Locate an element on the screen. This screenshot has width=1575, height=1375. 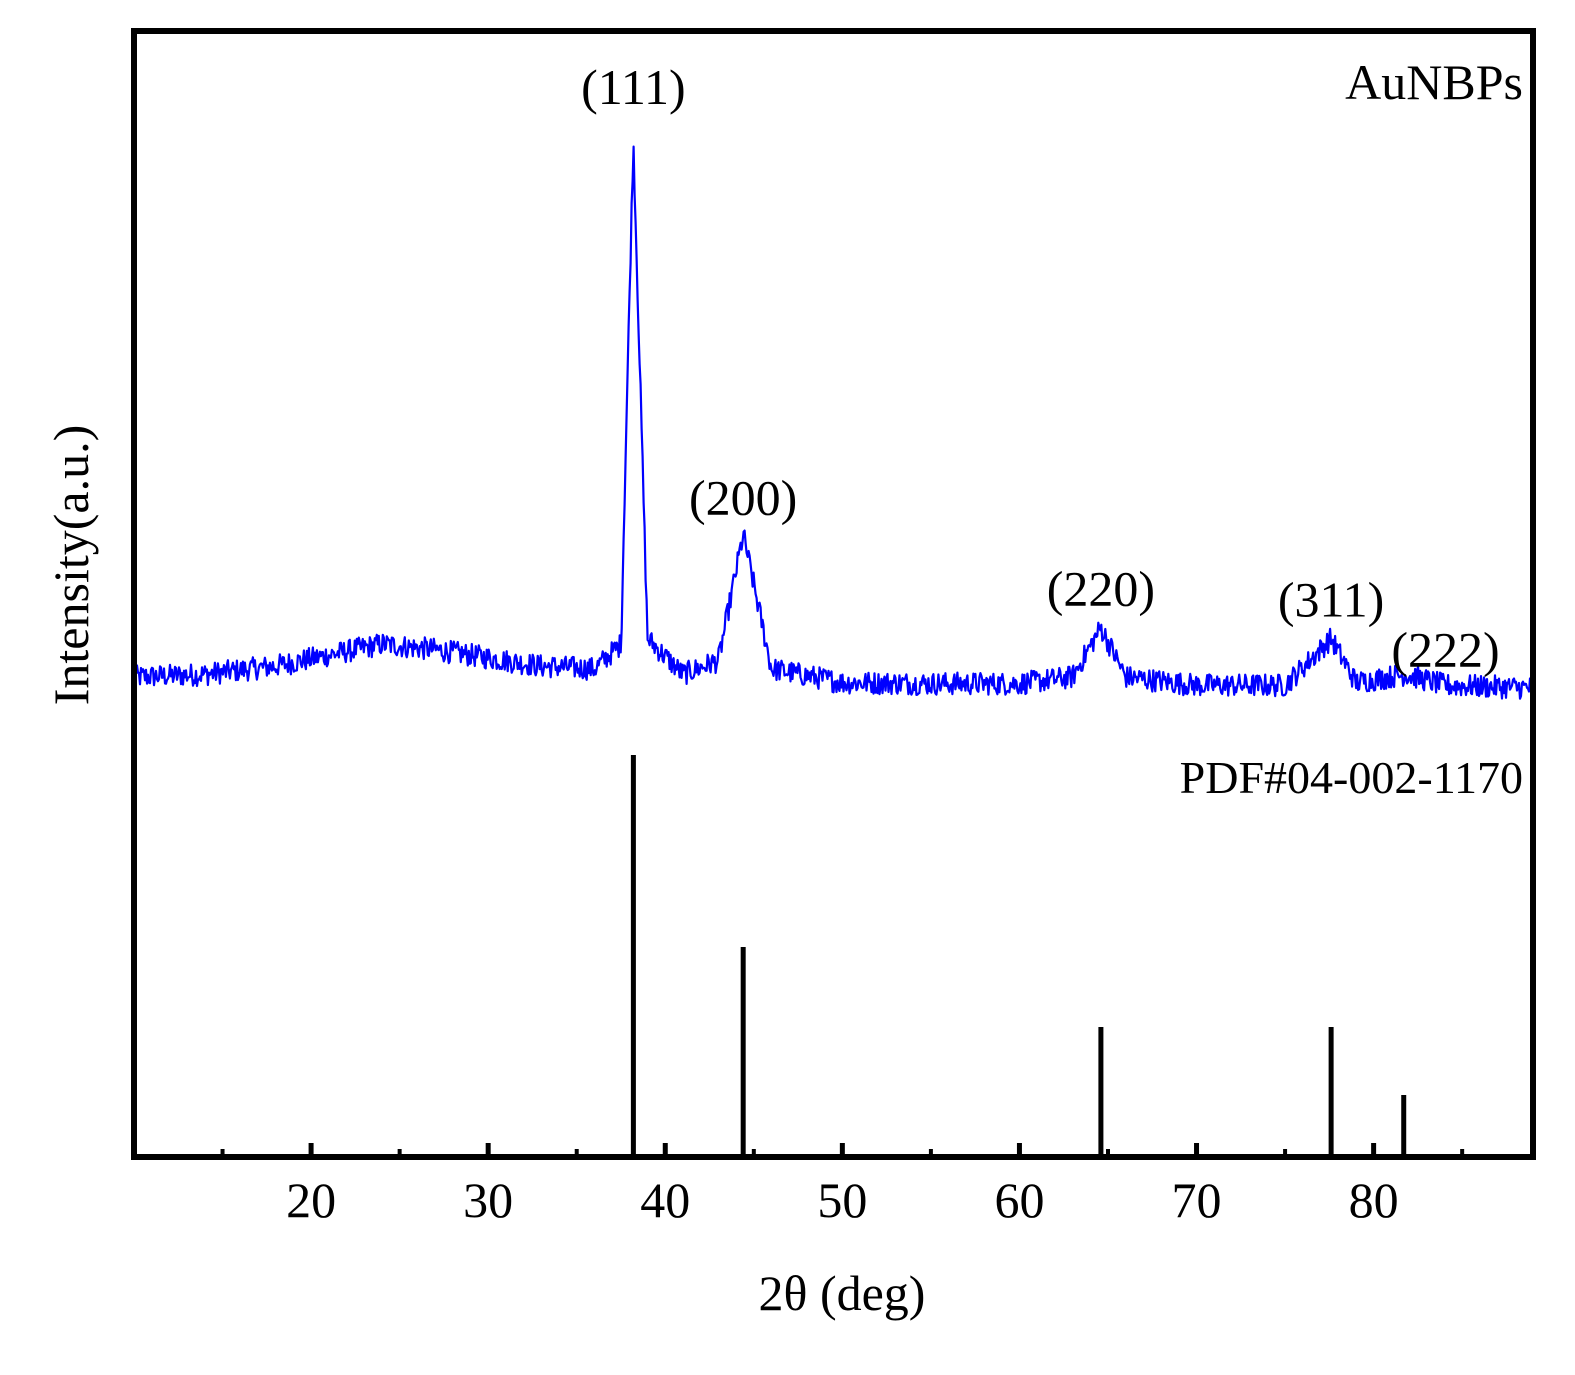
peak-label: (111) is located at coordinates (633, 87).